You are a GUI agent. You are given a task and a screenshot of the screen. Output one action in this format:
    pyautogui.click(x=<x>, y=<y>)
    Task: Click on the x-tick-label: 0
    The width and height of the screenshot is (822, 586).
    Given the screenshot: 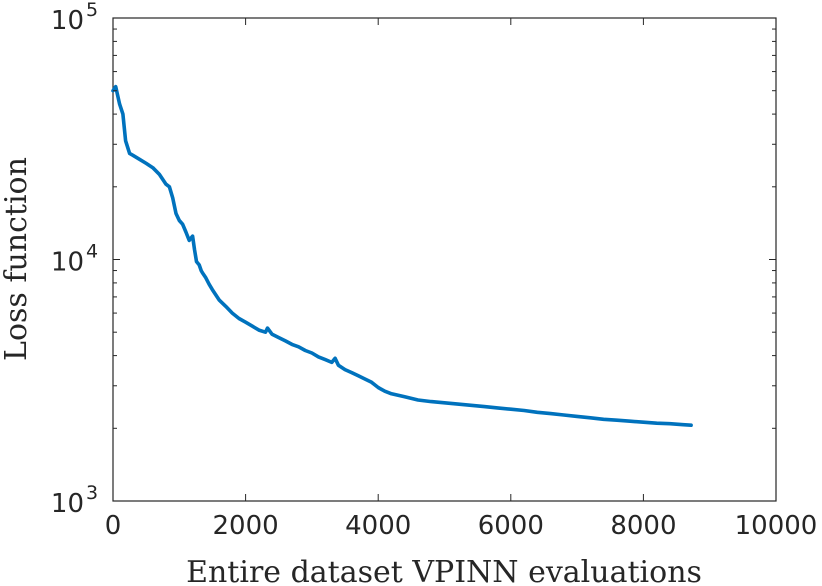 What is the action you would take?
    pyautogui.click(x=113, y=526)
    